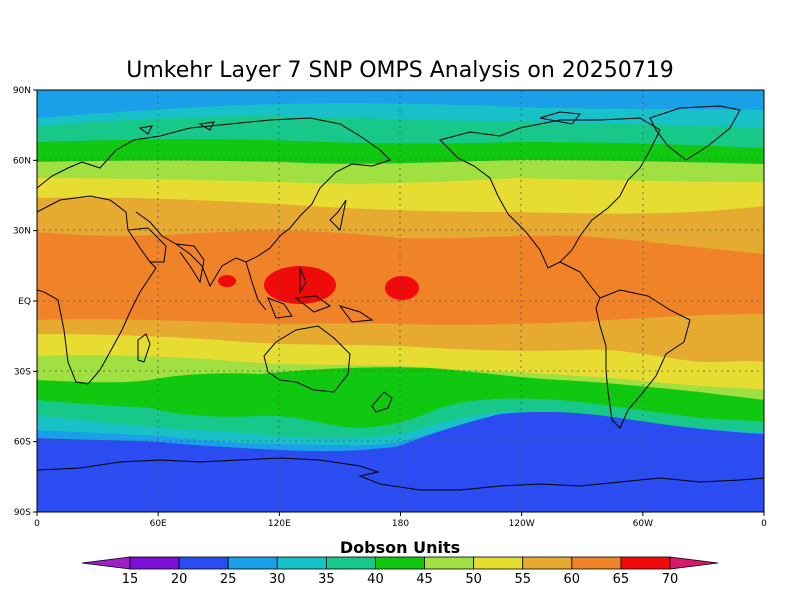 Image resolution: width=800 pixels, height=600 pixels. What do you see at coordinates (694, 563) in the screenshot?
I see `colorbar-high-arrow` at bounding box center [694, 563].